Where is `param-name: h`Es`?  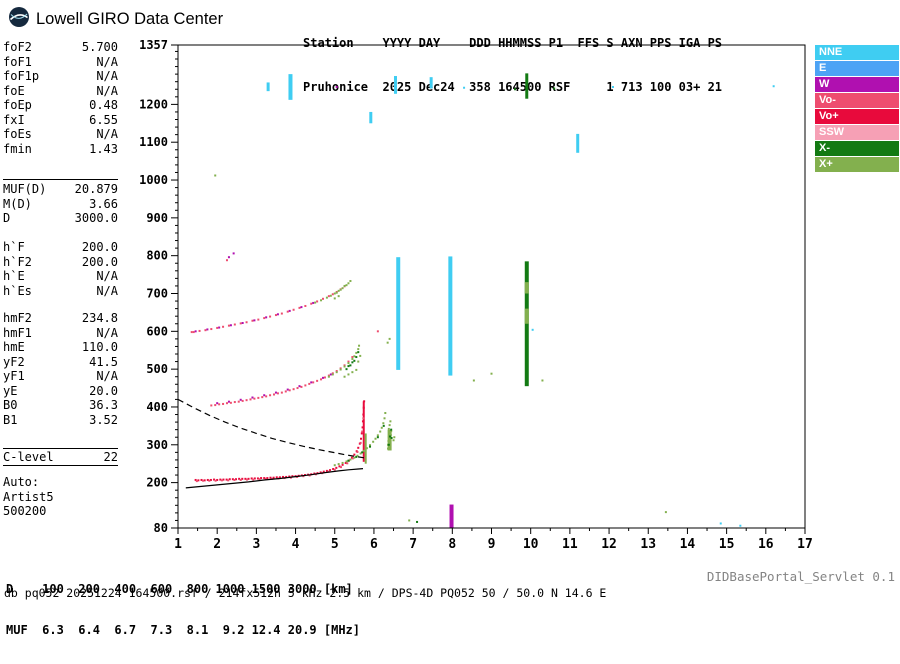 param-name: h`Es is located at coordinates (17, 290).